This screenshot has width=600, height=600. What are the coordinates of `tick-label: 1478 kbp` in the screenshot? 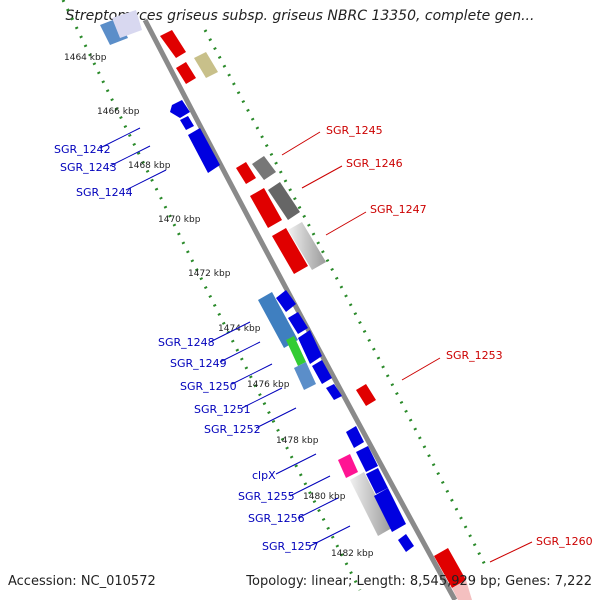 It's located at (297, 441).